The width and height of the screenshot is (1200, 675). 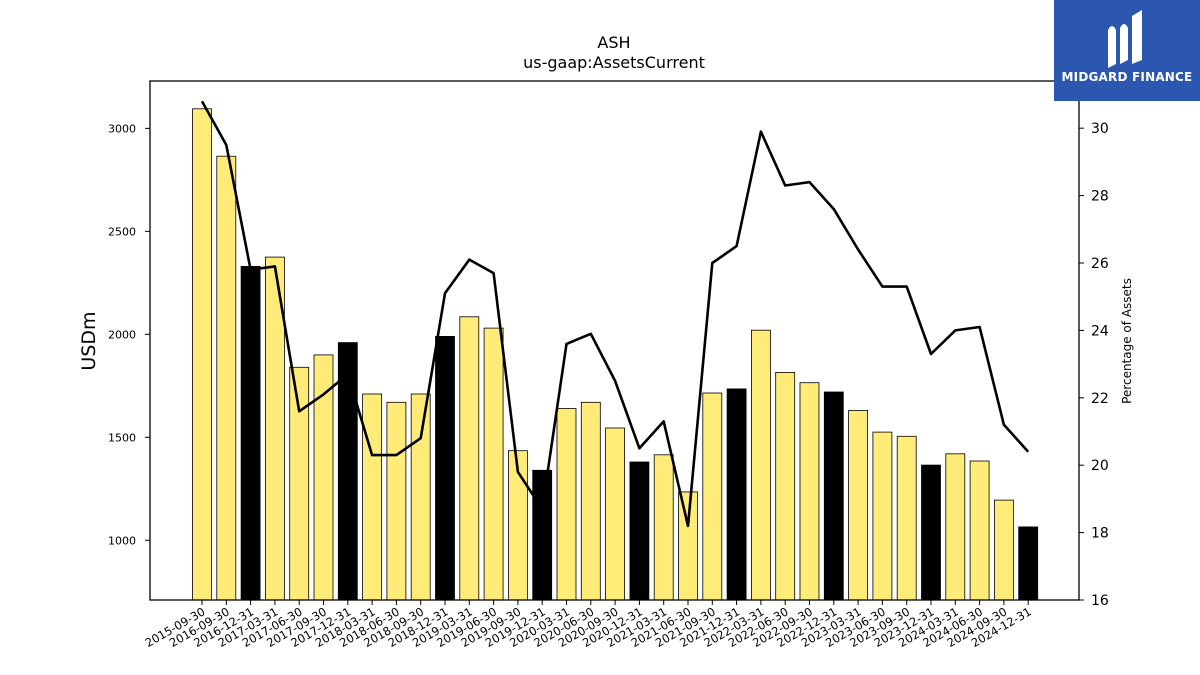 I want to click on y2-tick-label: 18, so click(x=1100, y=534).